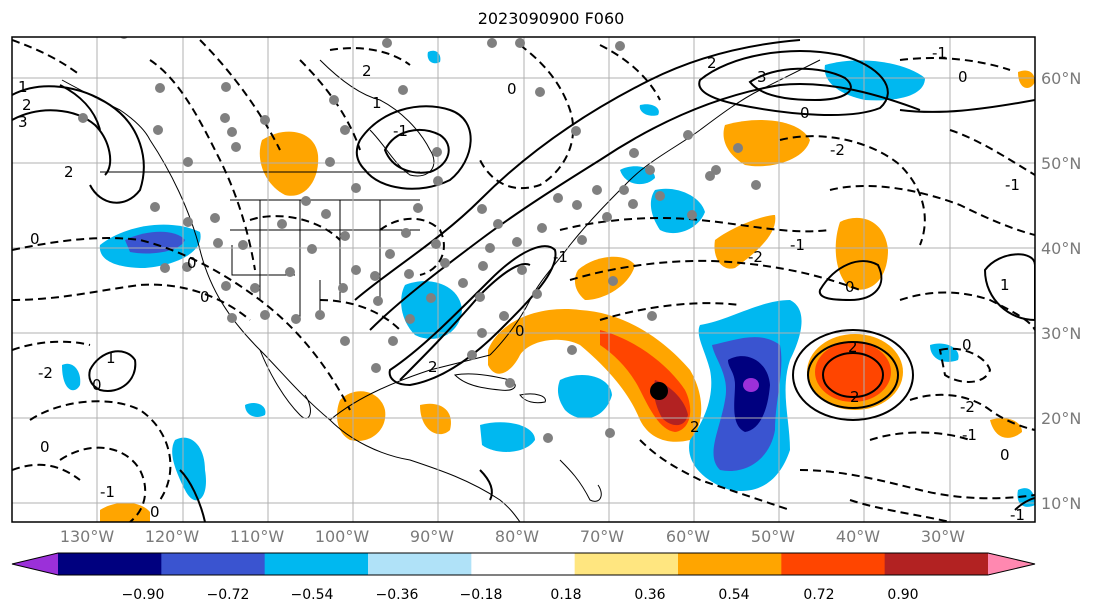  Describe the element at coordinates (551, 18) in the screenshot. I see `map-title: 2023090900 F060` at that location.